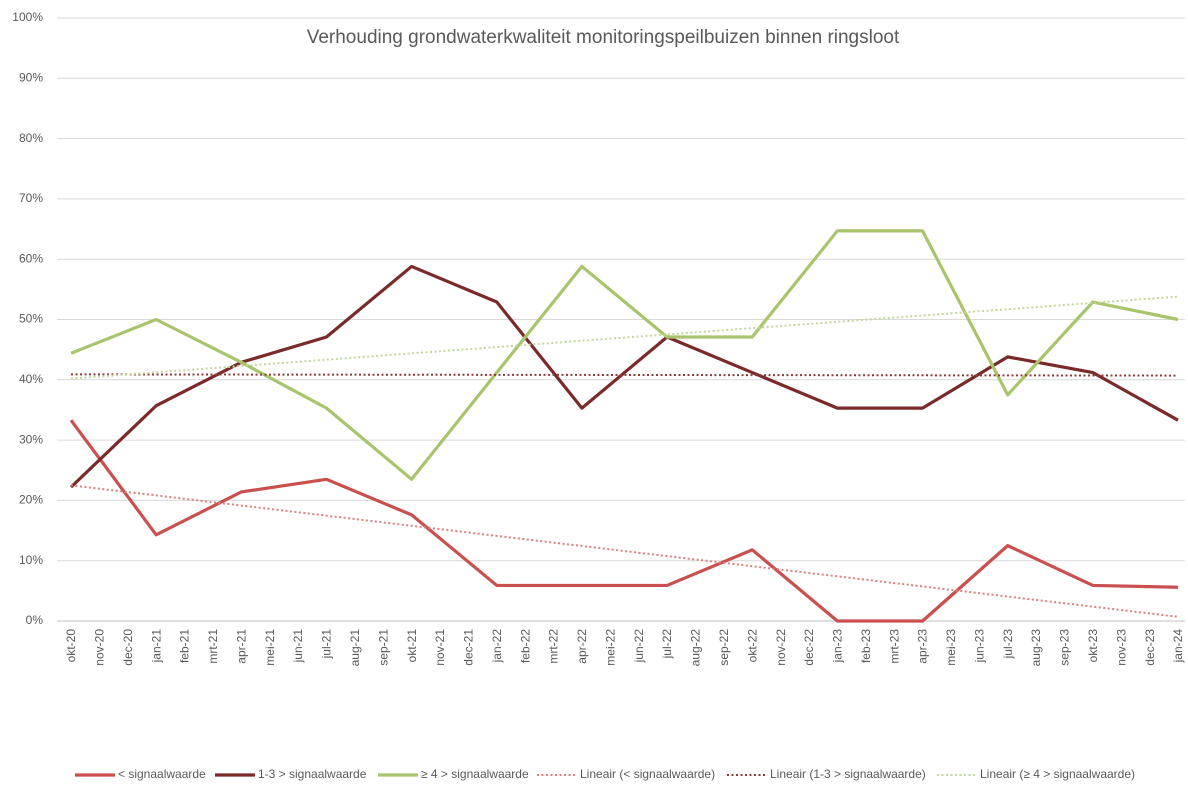  I want to click on legend-label: ≥ 4 > signaalwaarde, so click(475, 774).